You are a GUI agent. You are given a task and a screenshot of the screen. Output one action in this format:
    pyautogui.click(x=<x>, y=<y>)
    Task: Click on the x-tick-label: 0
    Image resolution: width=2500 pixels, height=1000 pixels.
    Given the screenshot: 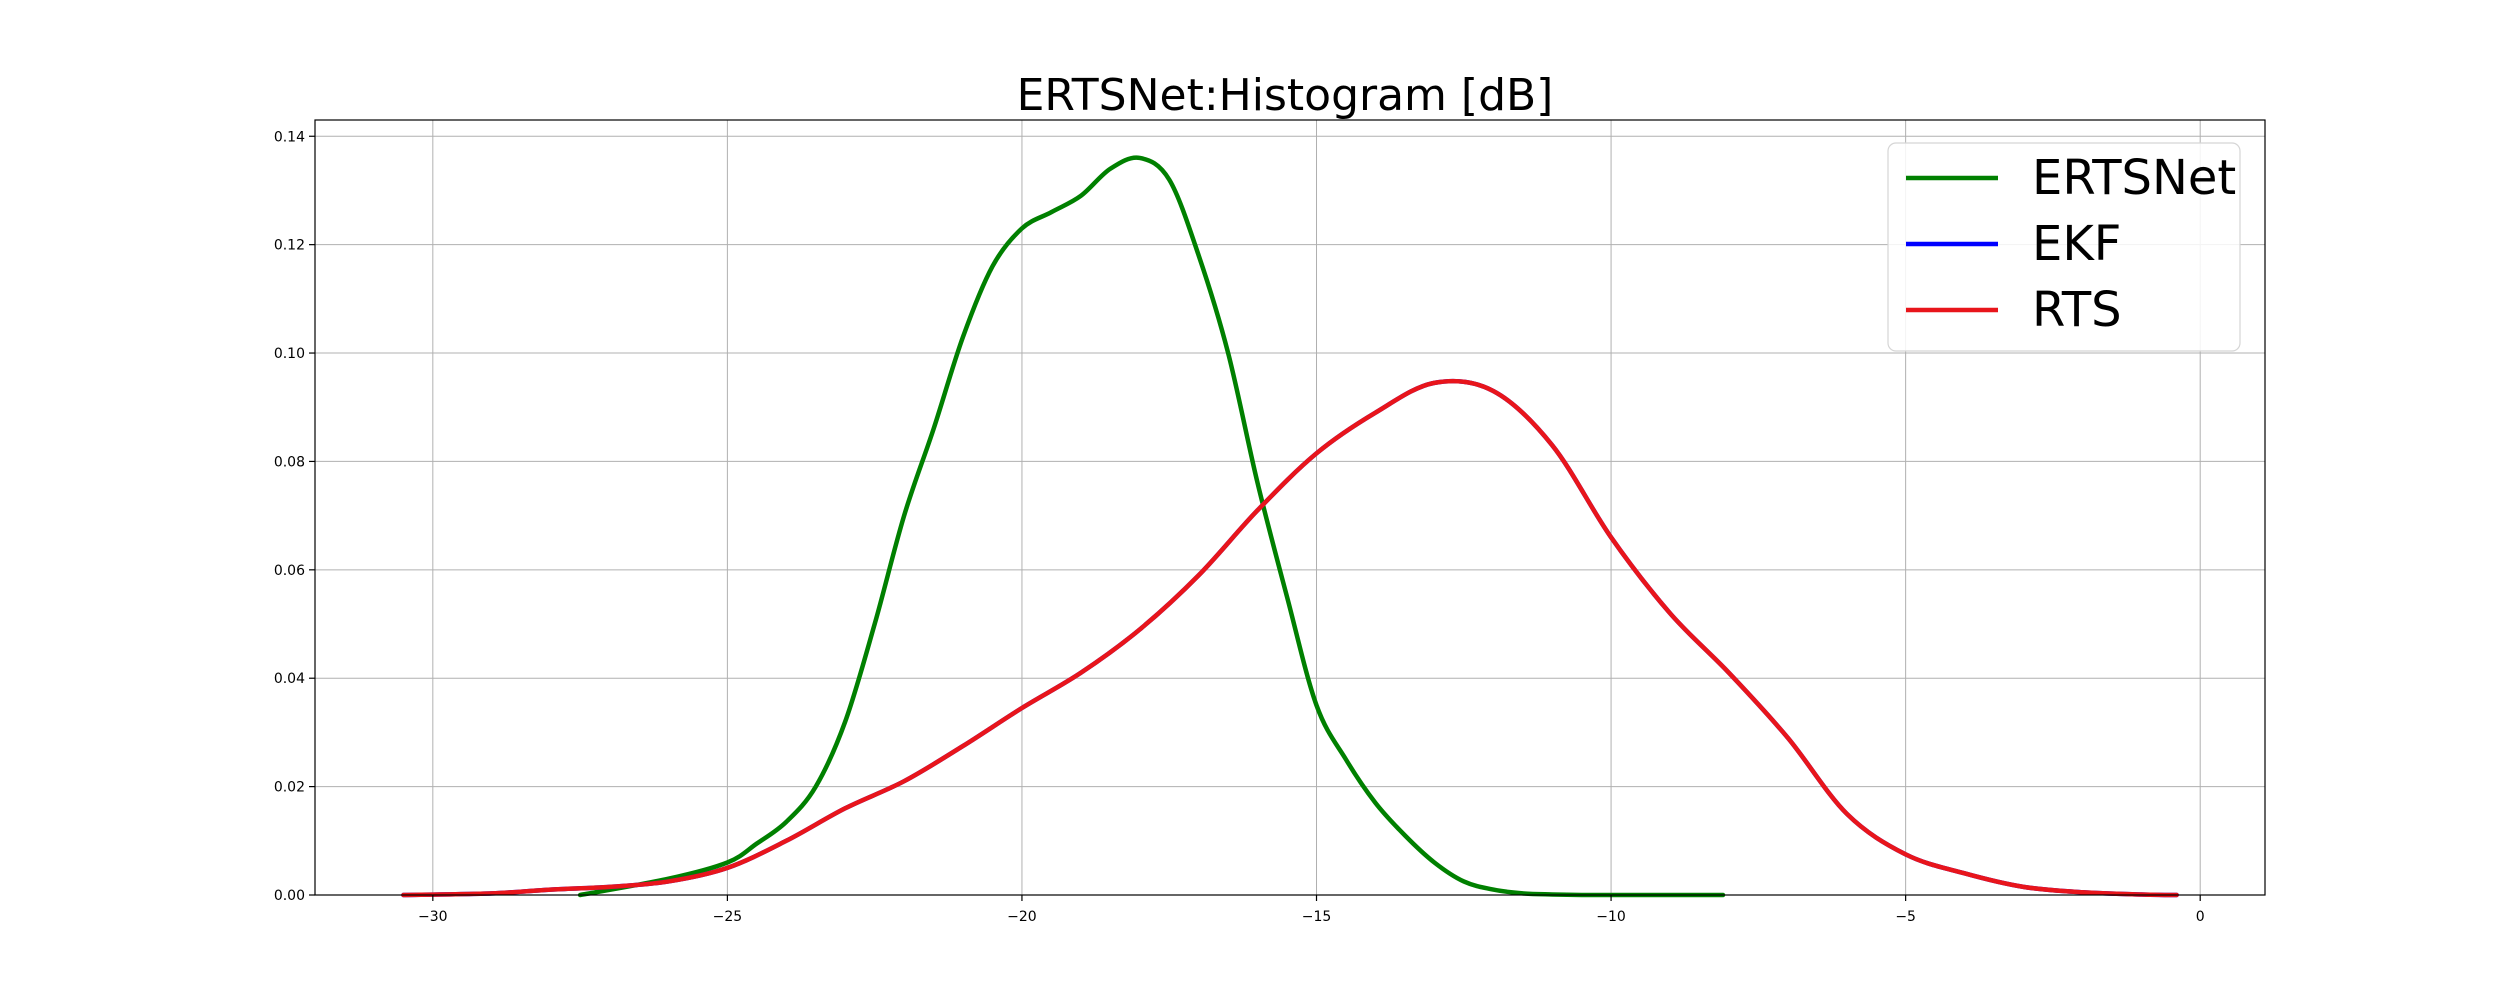 What is the action you would take?
    pyautogui.click(x=2200, y=917)
    